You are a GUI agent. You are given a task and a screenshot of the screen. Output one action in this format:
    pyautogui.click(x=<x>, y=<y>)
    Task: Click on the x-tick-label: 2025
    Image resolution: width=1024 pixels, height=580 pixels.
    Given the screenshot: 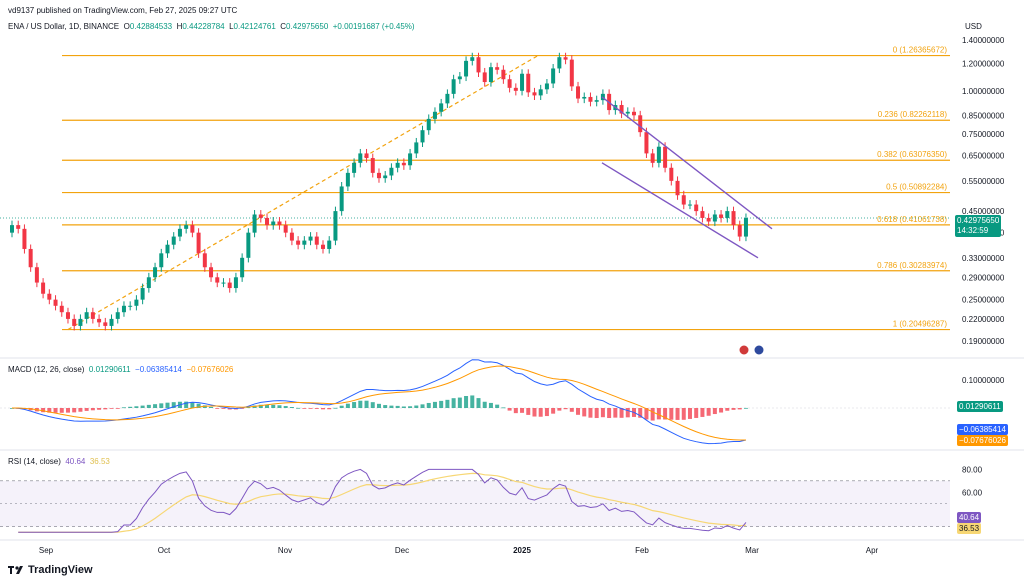 What is the action you would take?
    pyautogui.click(x=522, y=550)
    